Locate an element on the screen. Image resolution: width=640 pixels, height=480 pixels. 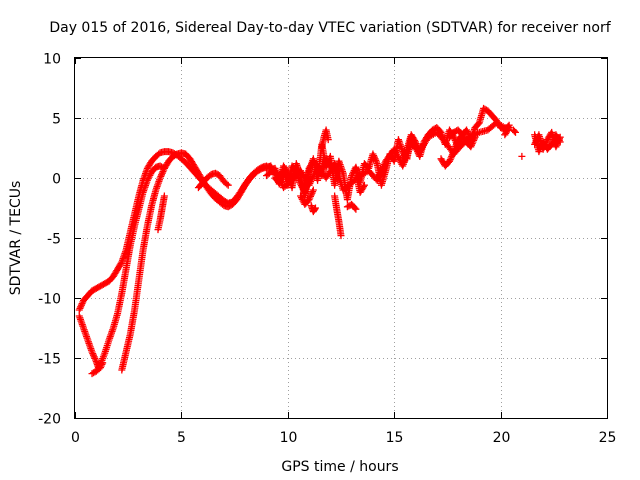
y-tick-labels: -20 -15 -10 -5 0 5 10 is located at coordinates (49, 240).